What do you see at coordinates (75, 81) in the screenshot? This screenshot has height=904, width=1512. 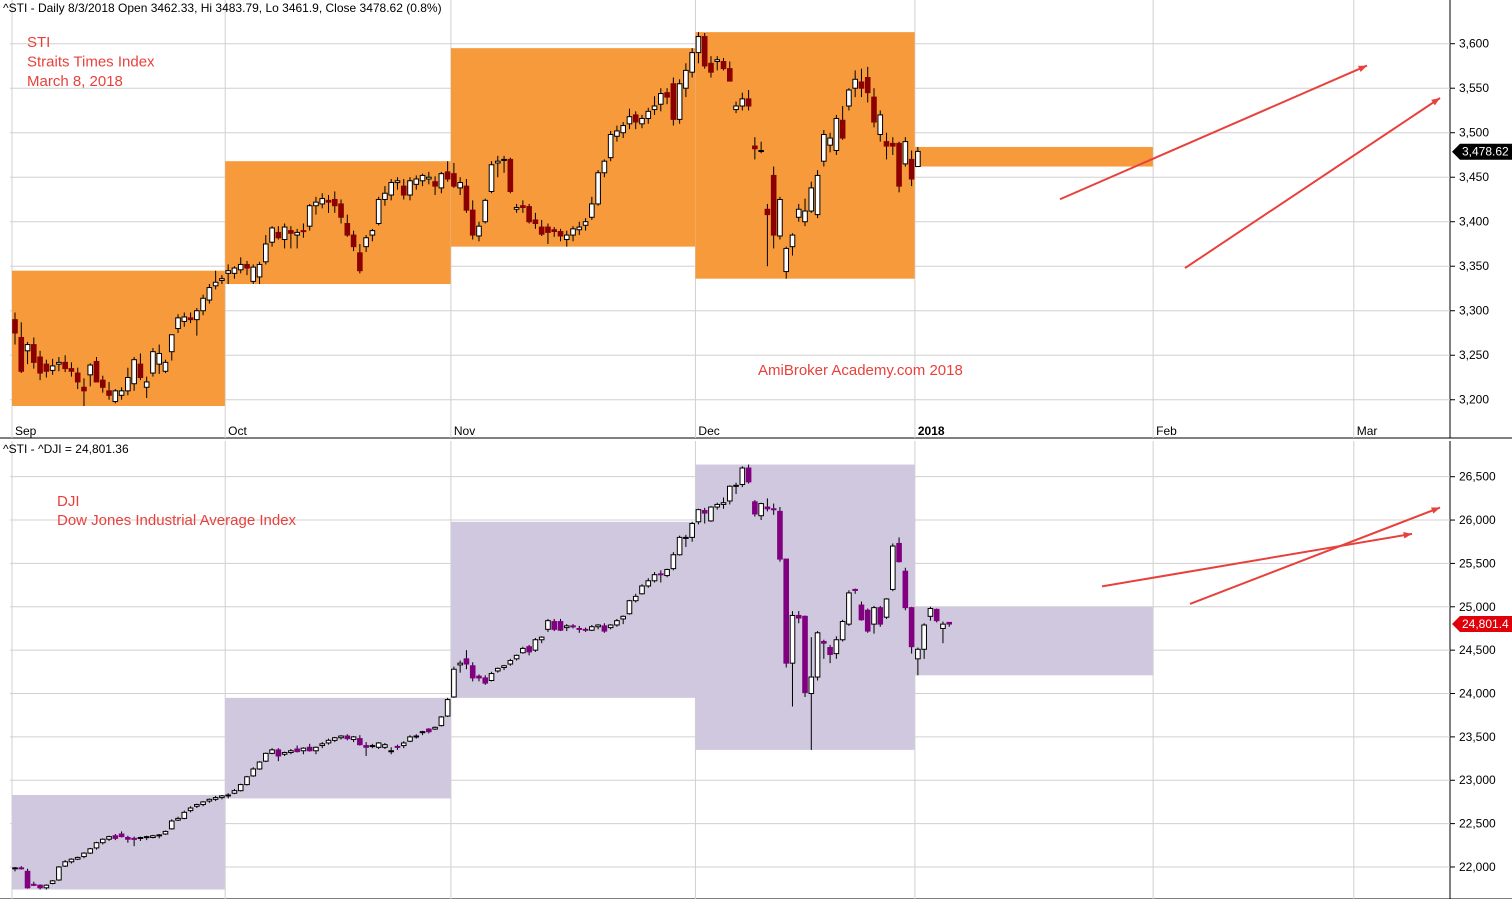 I see `annotation-line: March 8, 2018` at bounding box center [75, 81].